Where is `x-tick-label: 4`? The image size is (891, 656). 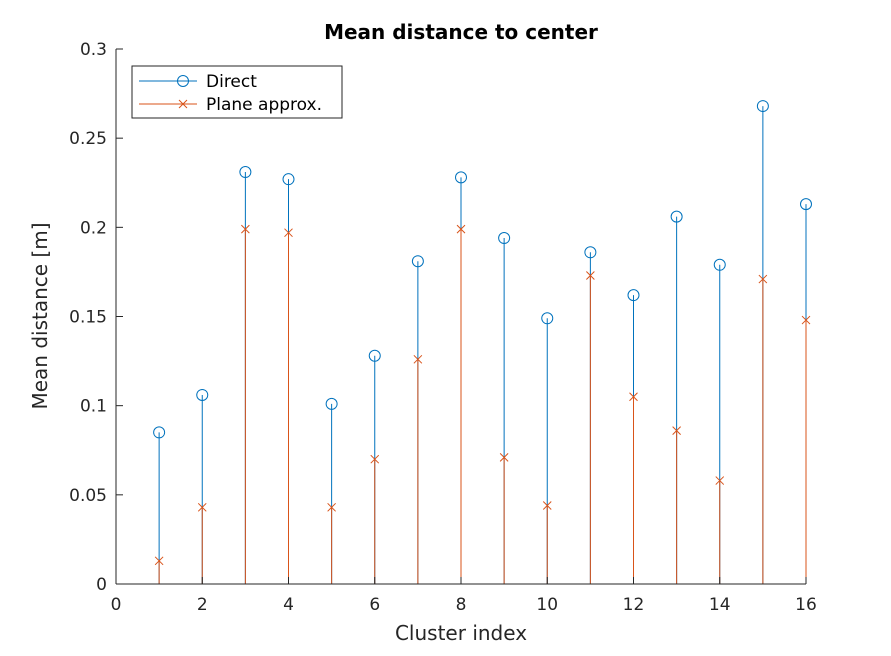
x-tick-label: 4 is located at coordinates (288, 605).